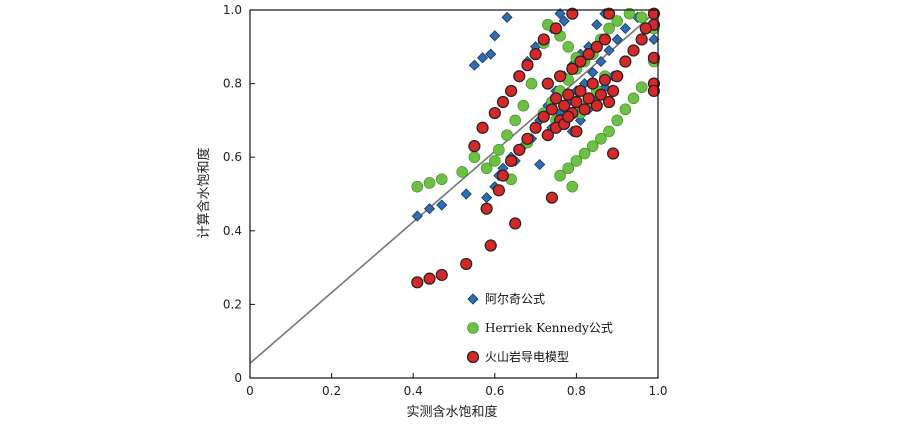  Describe the element at coordinates (232, 231) in the screenshot. I see `y-tick-label: 0.4` at that location.